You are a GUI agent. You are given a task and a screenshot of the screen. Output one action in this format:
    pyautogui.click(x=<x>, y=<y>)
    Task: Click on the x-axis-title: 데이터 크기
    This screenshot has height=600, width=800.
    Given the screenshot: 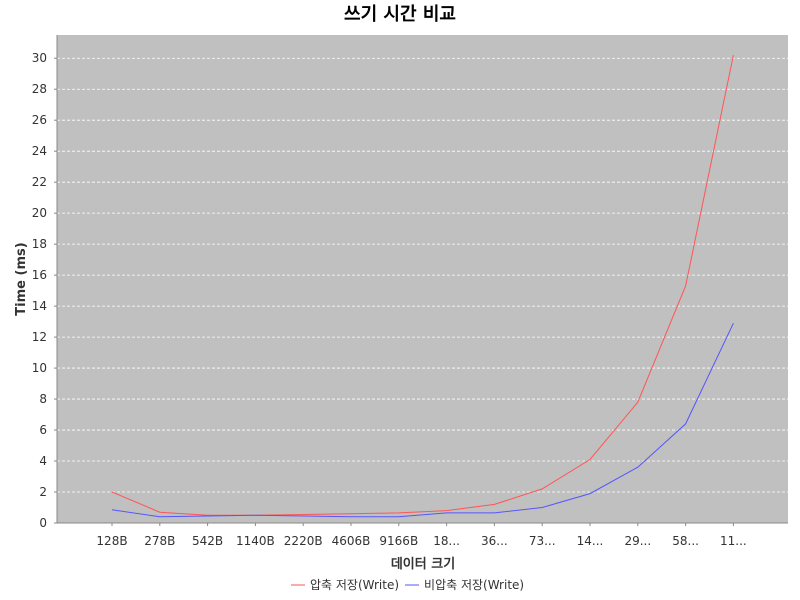 What is the action you would take?
    pyautogui.click(x=423, y=564)
    